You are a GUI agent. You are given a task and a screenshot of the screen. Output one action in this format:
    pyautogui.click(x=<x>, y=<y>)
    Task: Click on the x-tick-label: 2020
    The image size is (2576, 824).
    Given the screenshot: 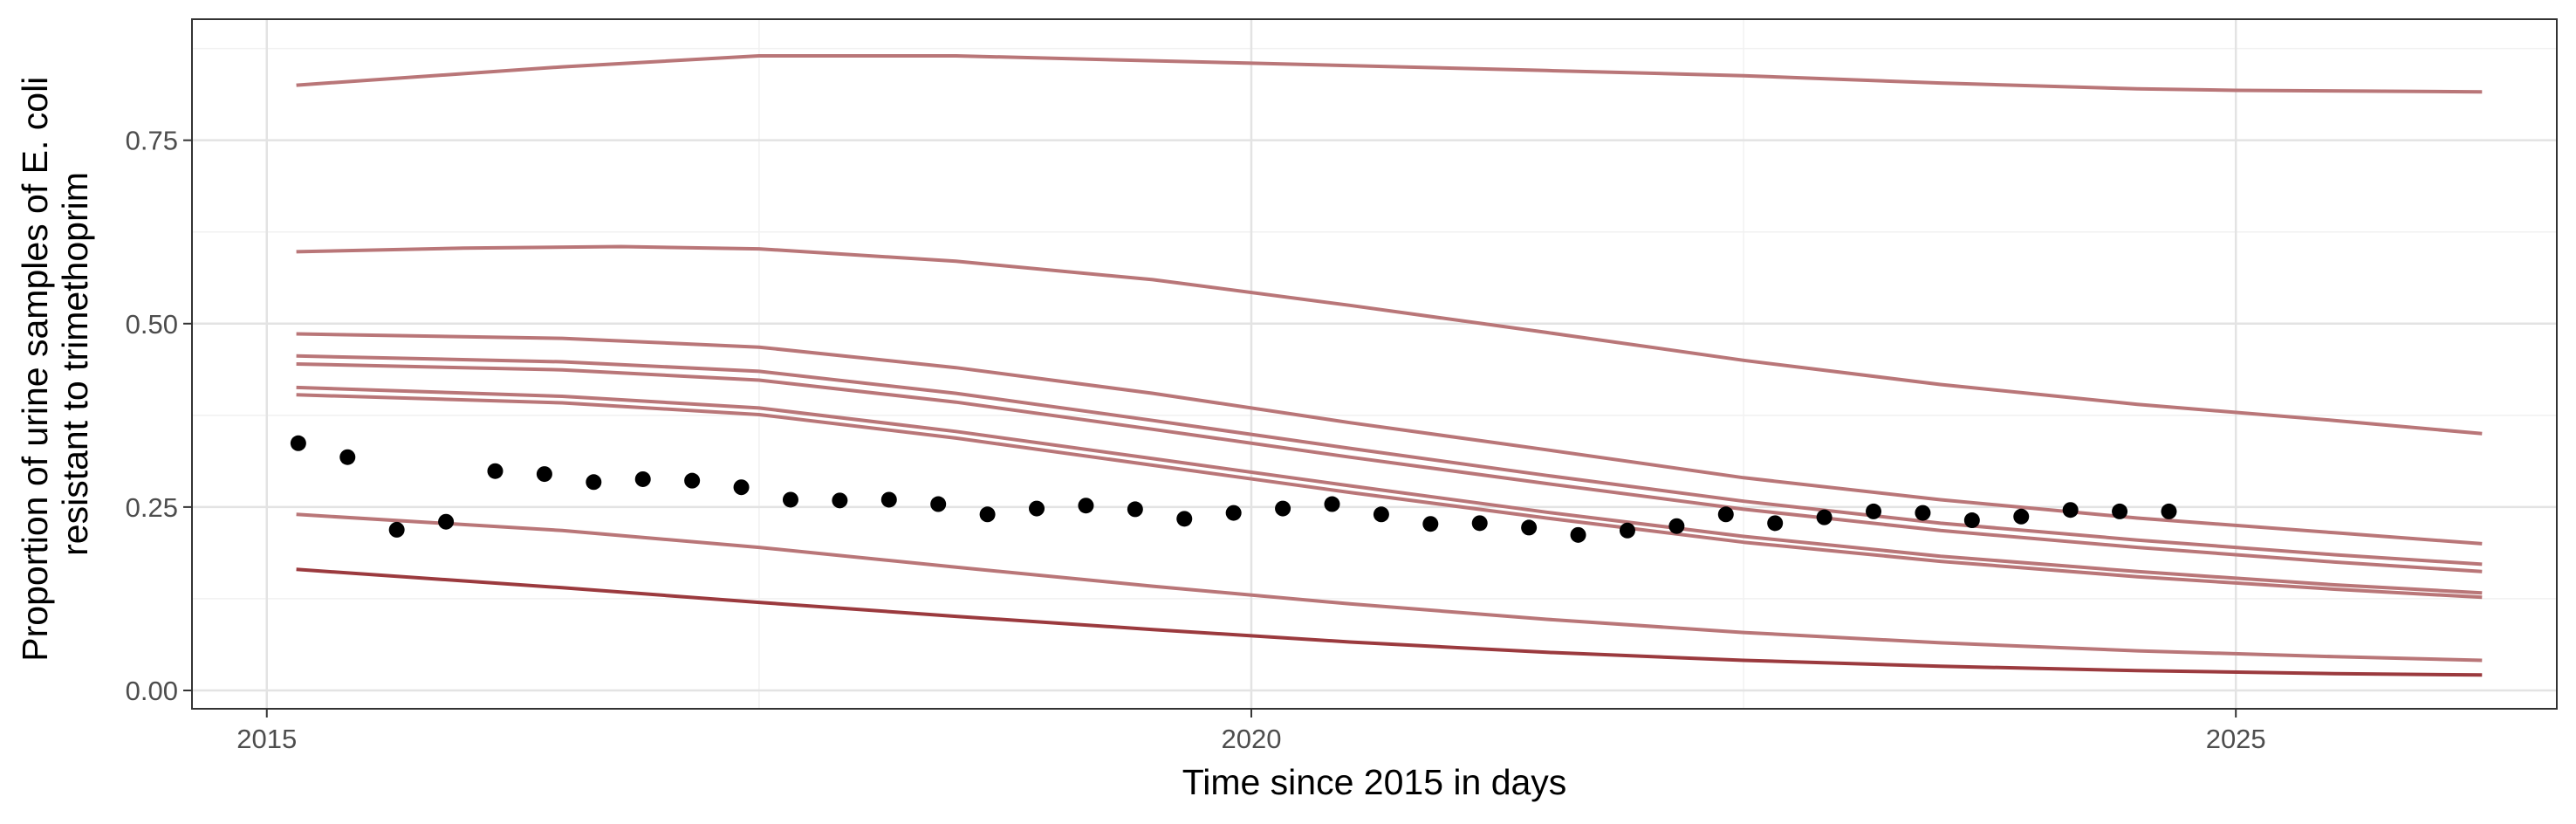 What is the action you would take?
    pyautogui.click(x=1251, y=739)
    